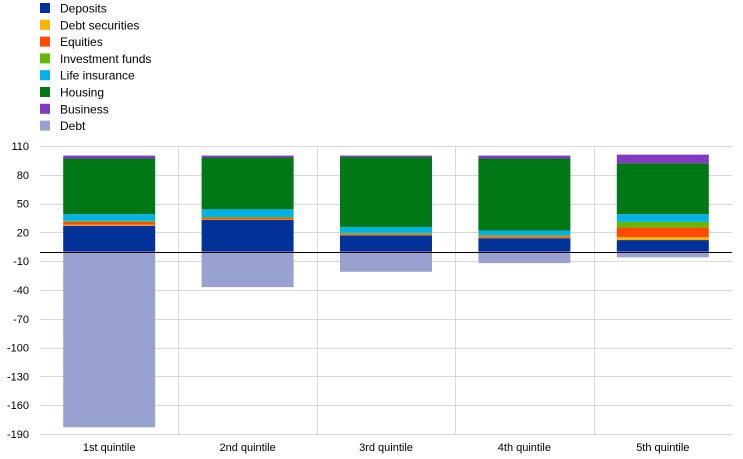 This screenshot has width=743, height=459. Describe the element at coordinates (83, 9) in the screenshot. I see `legend-label-0: Deposits` at that location.